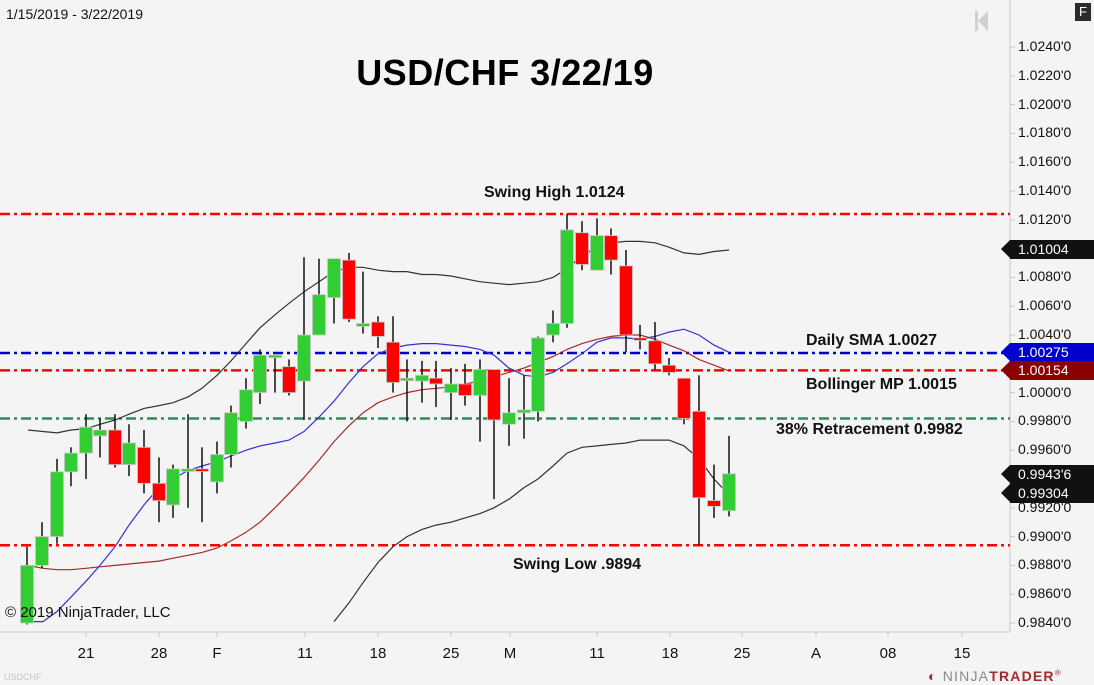 The image size is (1094, 685). Describe the element at coordinates (1083, 12) in the screenshot. I see `f-button: F` at that location.